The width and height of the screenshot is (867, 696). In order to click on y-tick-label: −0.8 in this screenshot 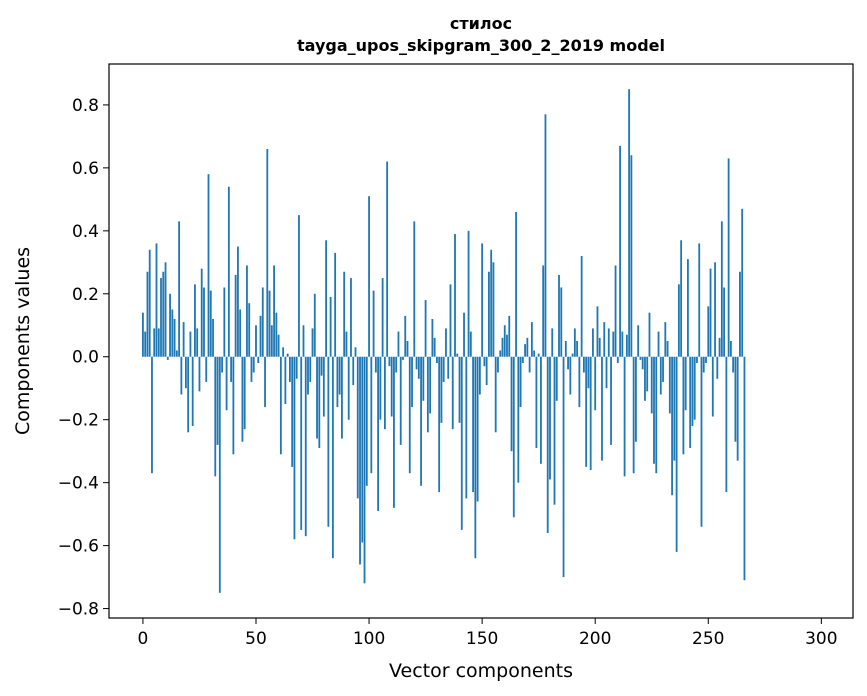, I will do `click(78, 610)`.